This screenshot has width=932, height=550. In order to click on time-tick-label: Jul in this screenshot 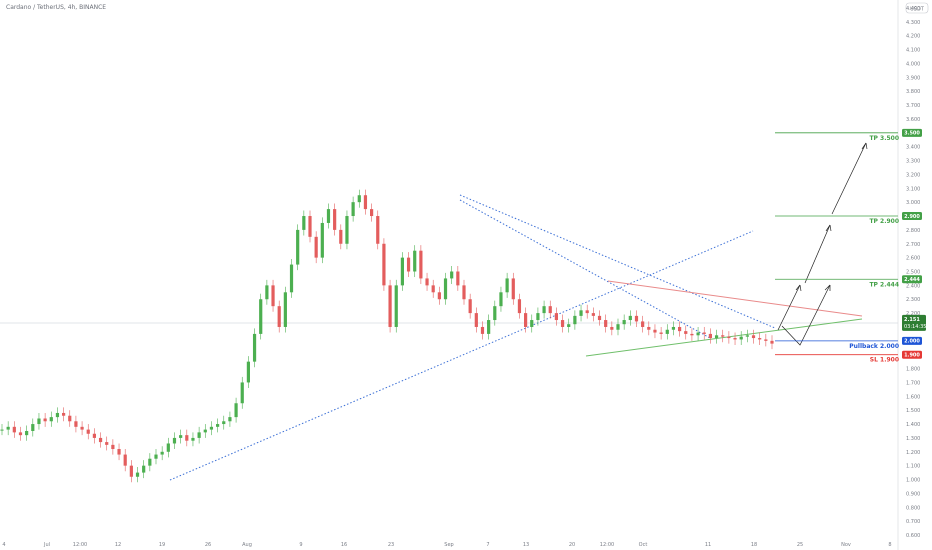, I will do `click(46, 545)`.